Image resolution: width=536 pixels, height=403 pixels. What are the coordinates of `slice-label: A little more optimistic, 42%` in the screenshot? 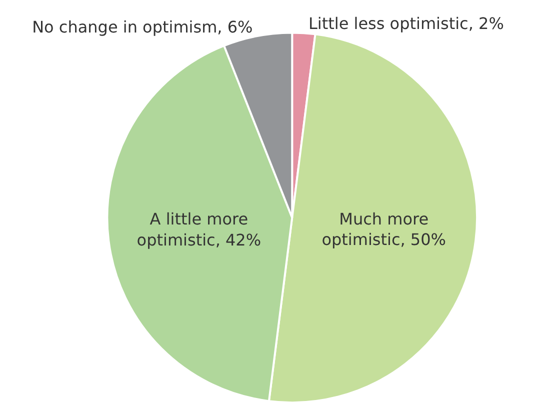 It's located at (199, 229).